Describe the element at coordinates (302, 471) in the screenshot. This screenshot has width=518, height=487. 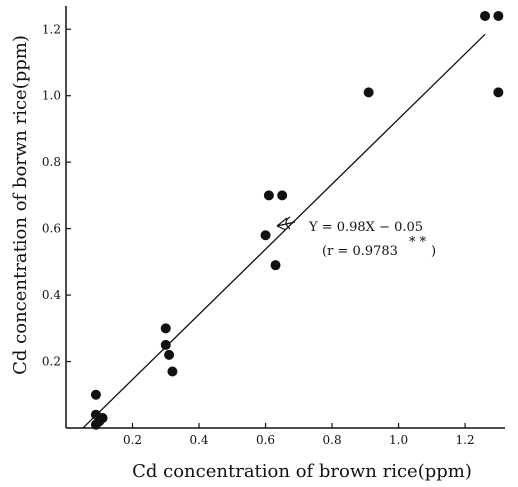
I see `x-axis-label: Cd concentration of brown rice(ppm)` at that location.